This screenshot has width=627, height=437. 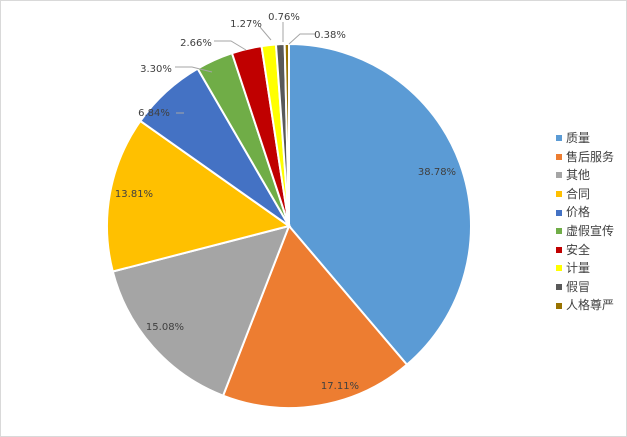 I want to click on legend-item: 其他, so click(x=585, y=175).